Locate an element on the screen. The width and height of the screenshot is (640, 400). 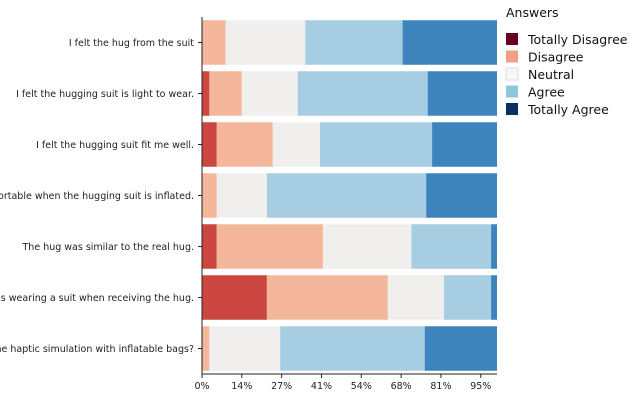
bar-4-disagree is located at coordinates (209, 195).